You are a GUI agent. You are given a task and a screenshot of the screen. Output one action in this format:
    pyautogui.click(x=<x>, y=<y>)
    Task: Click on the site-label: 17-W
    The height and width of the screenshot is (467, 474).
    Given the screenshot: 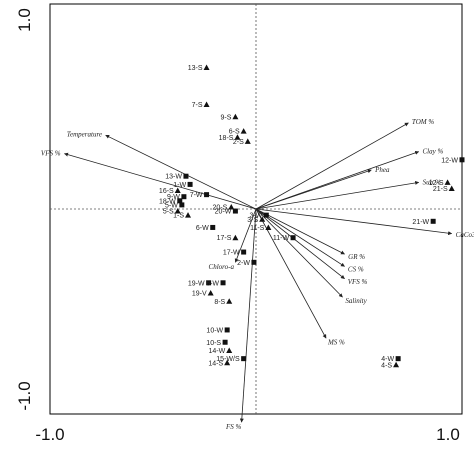 What is the action you would take?
    pyautogui.click(x=231, y=253)
    